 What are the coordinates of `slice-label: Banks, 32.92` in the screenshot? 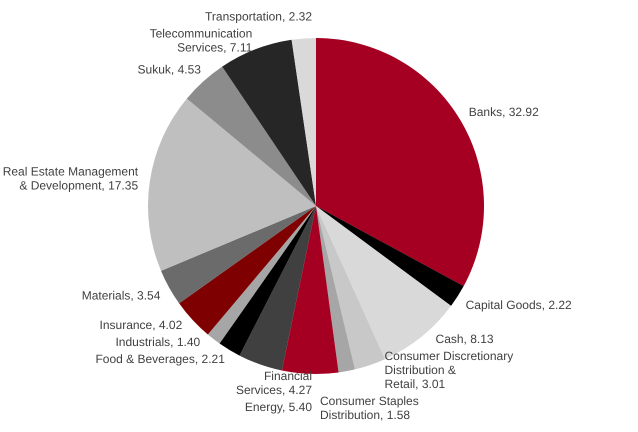 It's located at (504, 111).